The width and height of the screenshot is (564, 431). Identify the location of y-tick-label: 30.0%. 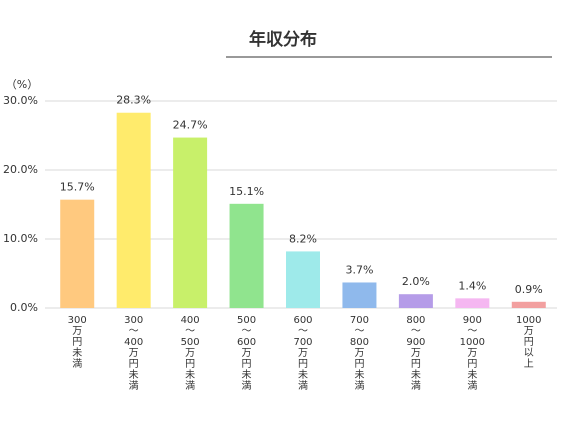
(20, 100).